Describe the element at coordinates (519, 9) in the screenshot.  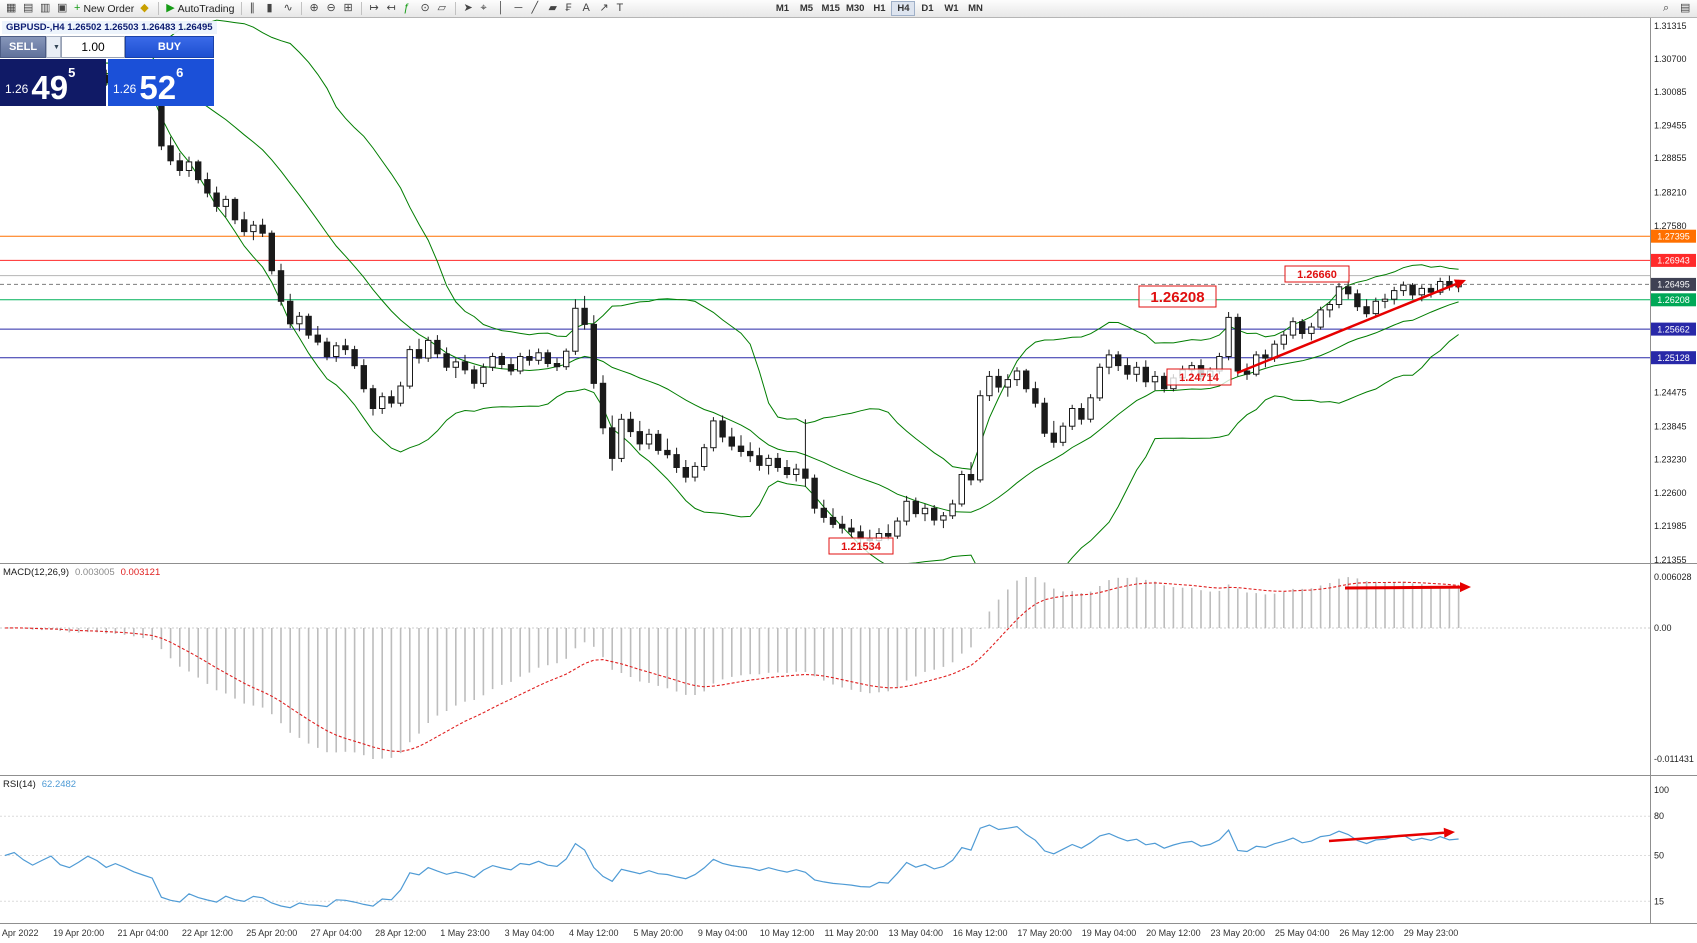
I see `horizontal-line-icon: ─` at that location.